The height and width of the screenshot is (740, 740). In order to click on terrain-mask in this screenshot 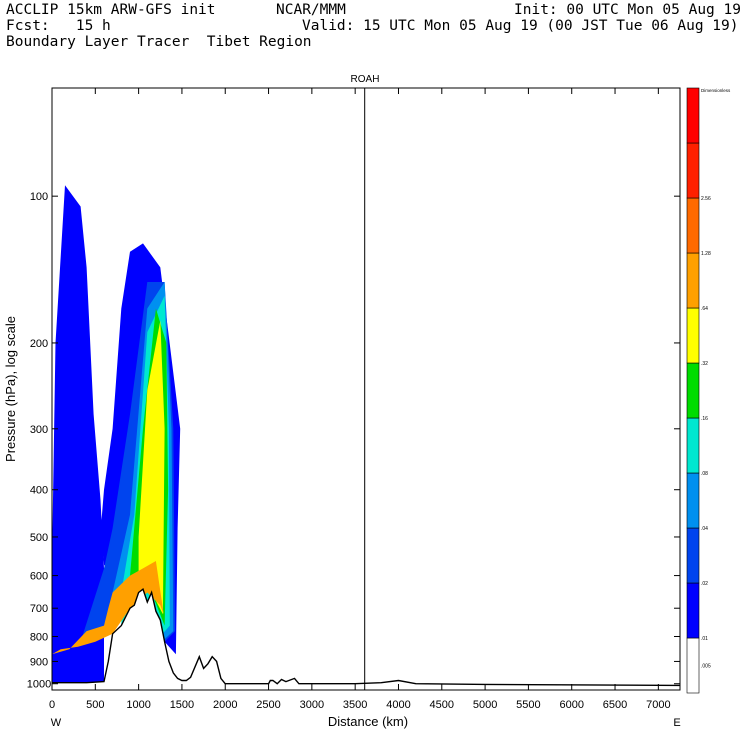, I will do `click(366, 639)`.